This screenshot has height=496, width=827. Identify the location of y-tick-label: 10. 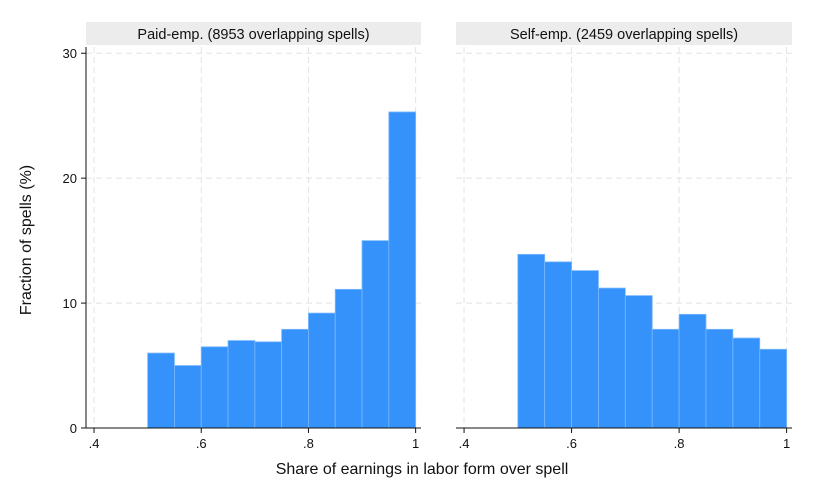
(70, 303).